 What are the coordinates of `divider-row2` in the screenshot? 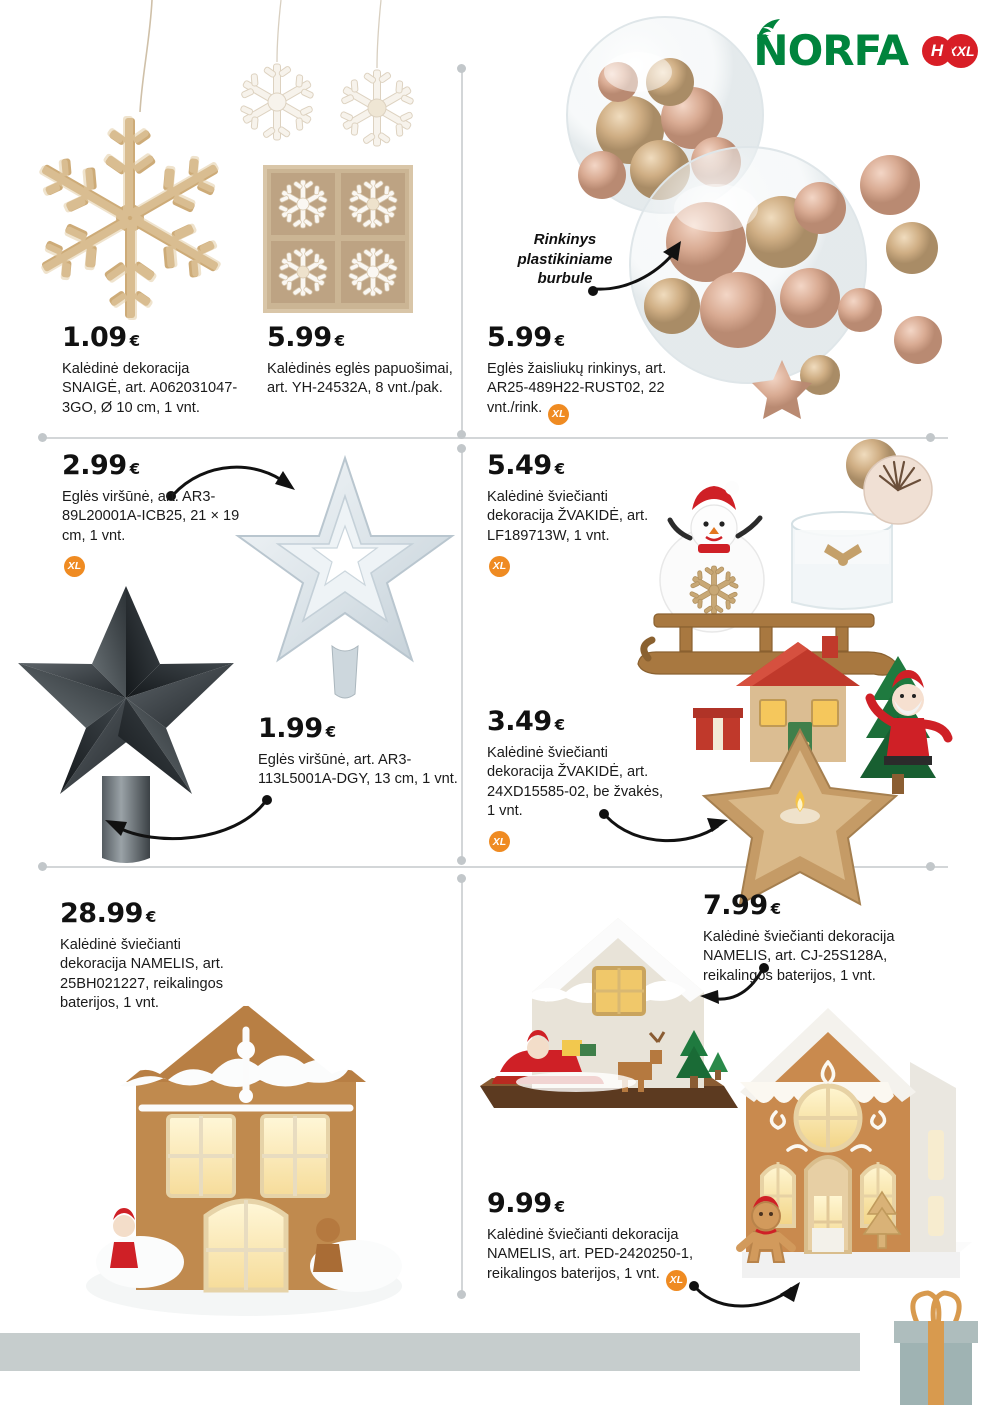 It's located at (495, 867).